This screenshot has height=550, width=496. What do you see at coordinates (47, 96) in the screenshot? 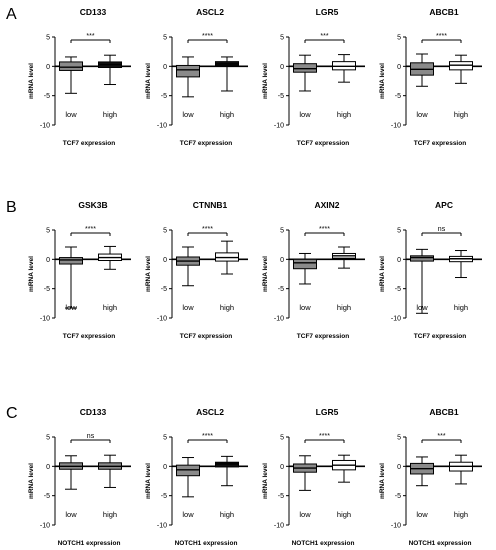
I see `y-tick-label-cd133-r0: -5` at bounding box center [47, 96].